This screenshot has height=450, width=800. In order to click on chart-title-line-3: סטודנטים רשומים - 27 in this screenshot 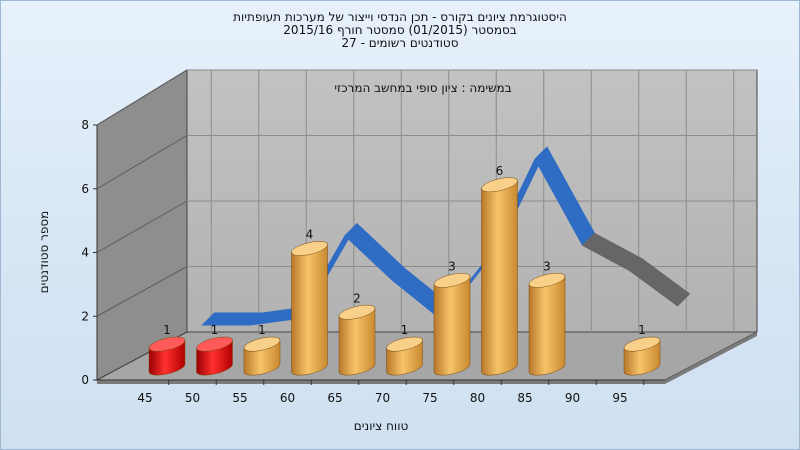, I will do `click(400, 43)`.